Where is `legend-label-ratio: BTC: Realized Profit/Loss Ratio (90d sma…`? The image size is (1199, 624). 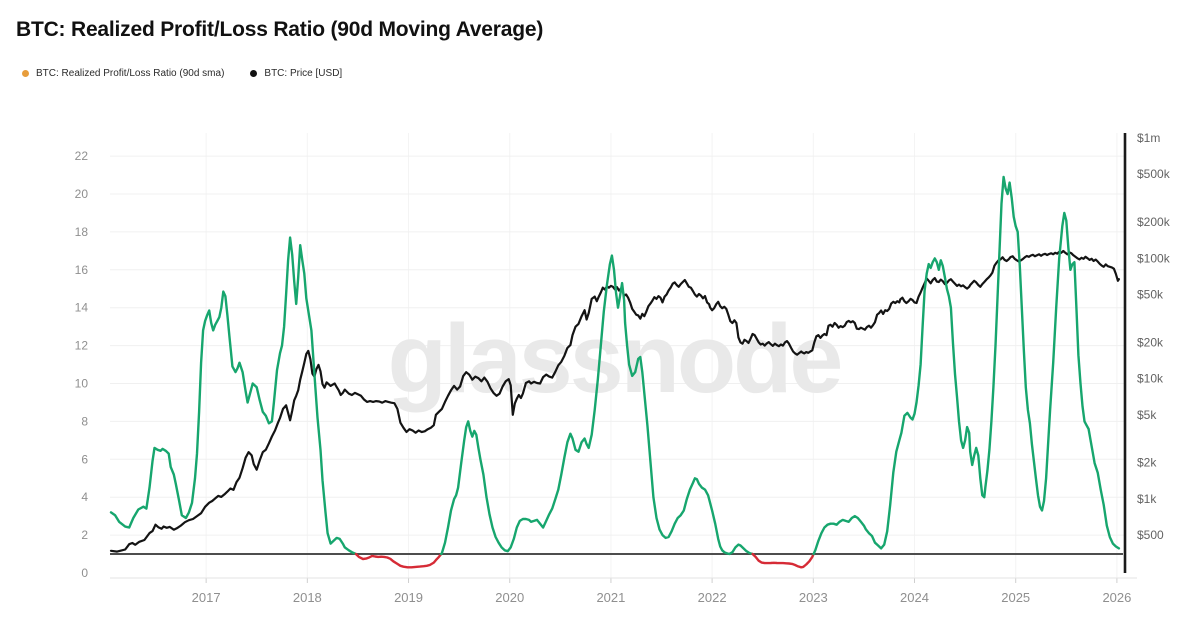
legend-label-ratio: BTC: Realized Profit/Loss Ratio (90d sma… is located at coordinates (130, 73).